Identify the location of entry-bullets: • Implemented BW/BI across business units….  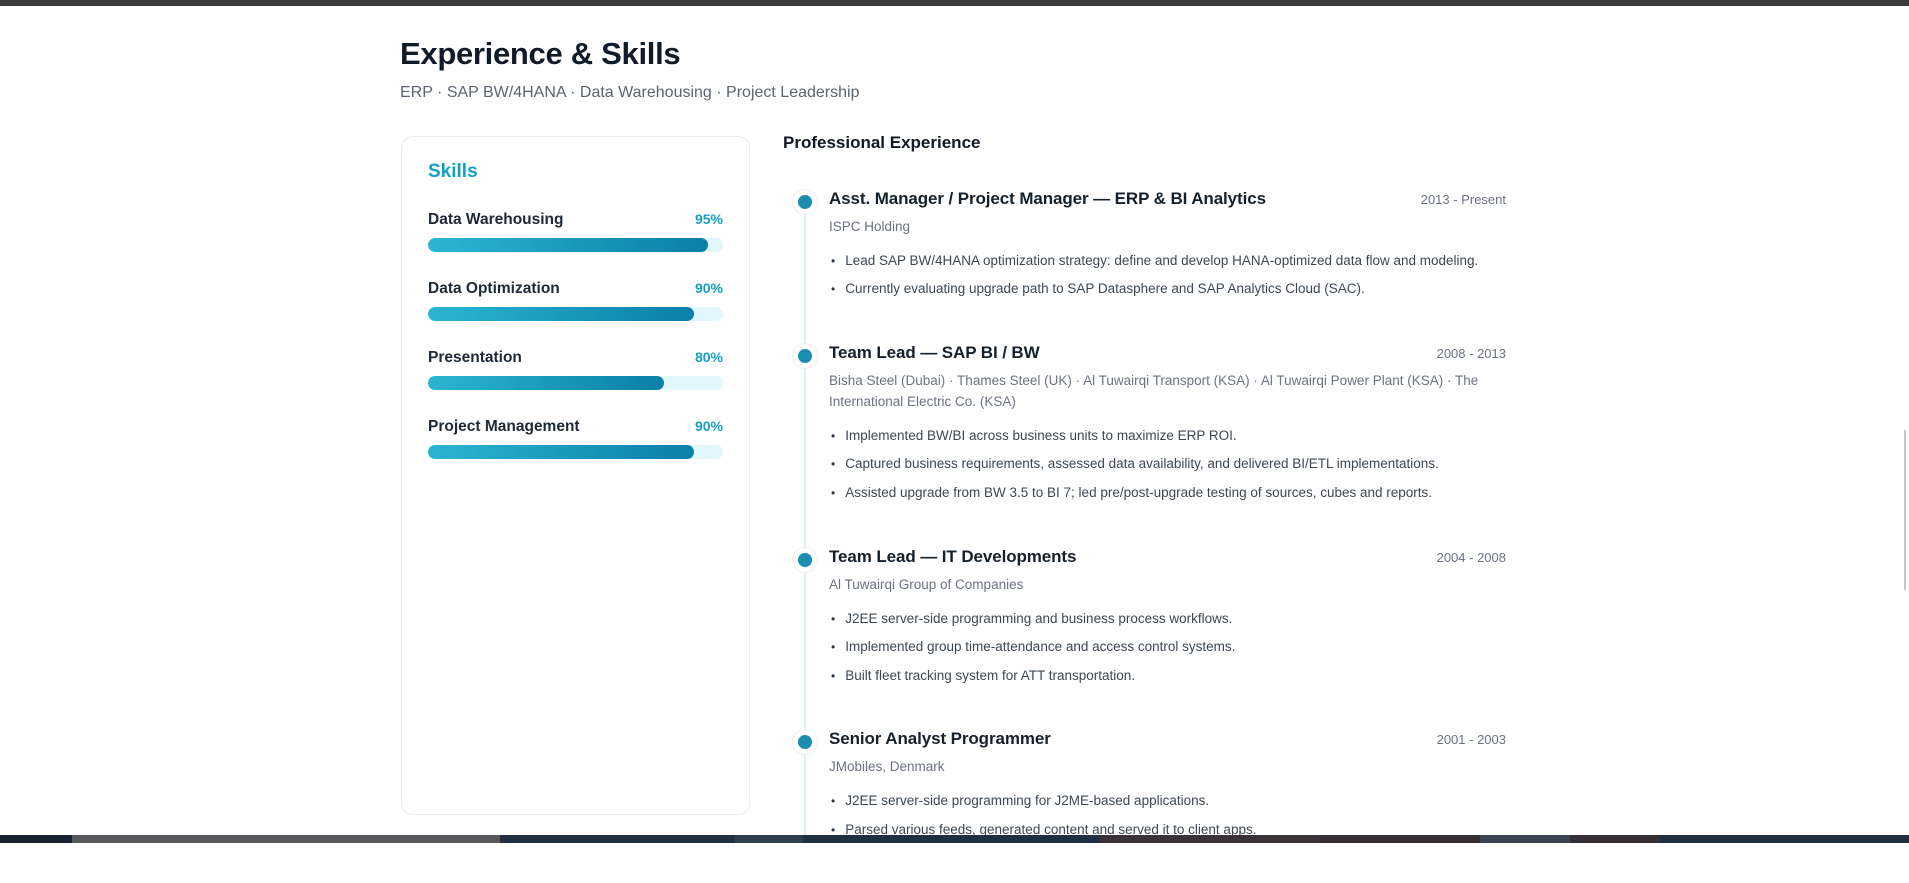
(1167, 464).